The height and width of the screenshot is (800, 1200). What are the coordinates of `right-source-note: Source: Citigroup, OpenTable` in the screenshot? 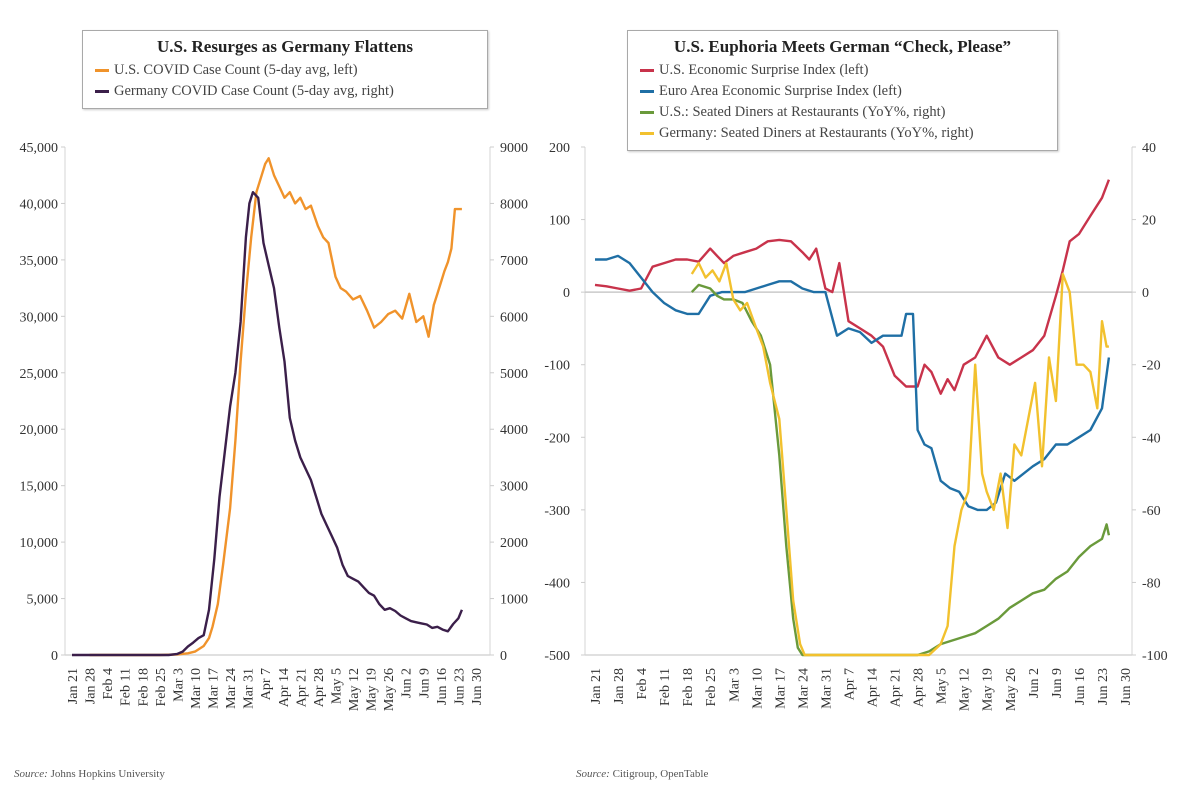 It's located at (642, 774).